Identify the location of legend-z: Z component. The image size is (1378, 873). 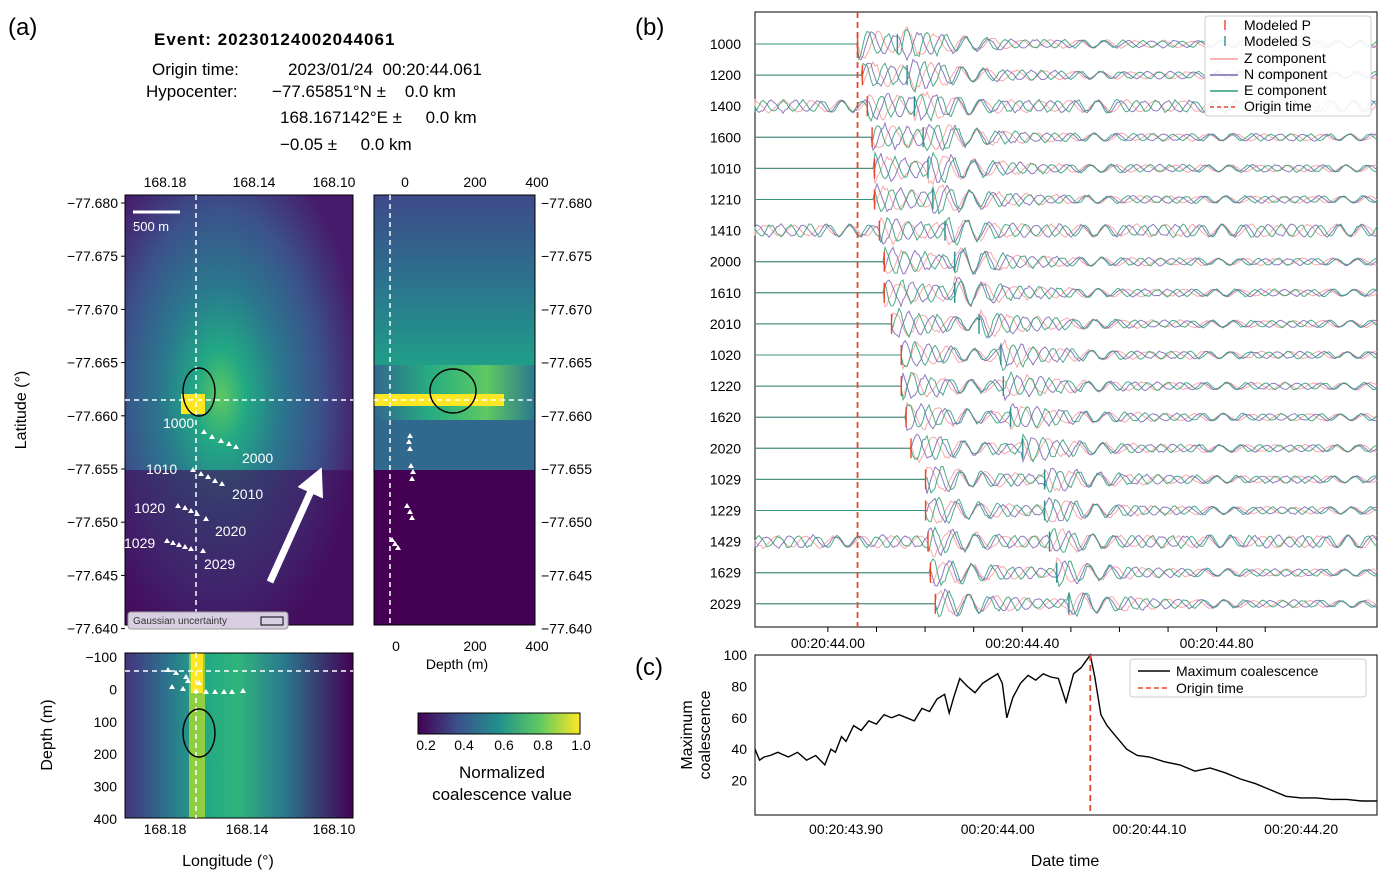
(1285, 58).